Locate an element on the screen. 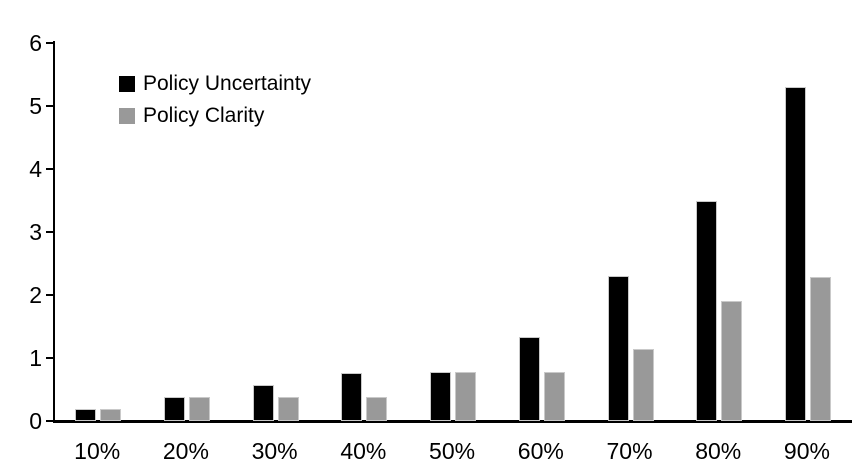 The width and height of the screenshot is (852, 475). bar-policy-clarity-30% is located at coordinates (288, 409).